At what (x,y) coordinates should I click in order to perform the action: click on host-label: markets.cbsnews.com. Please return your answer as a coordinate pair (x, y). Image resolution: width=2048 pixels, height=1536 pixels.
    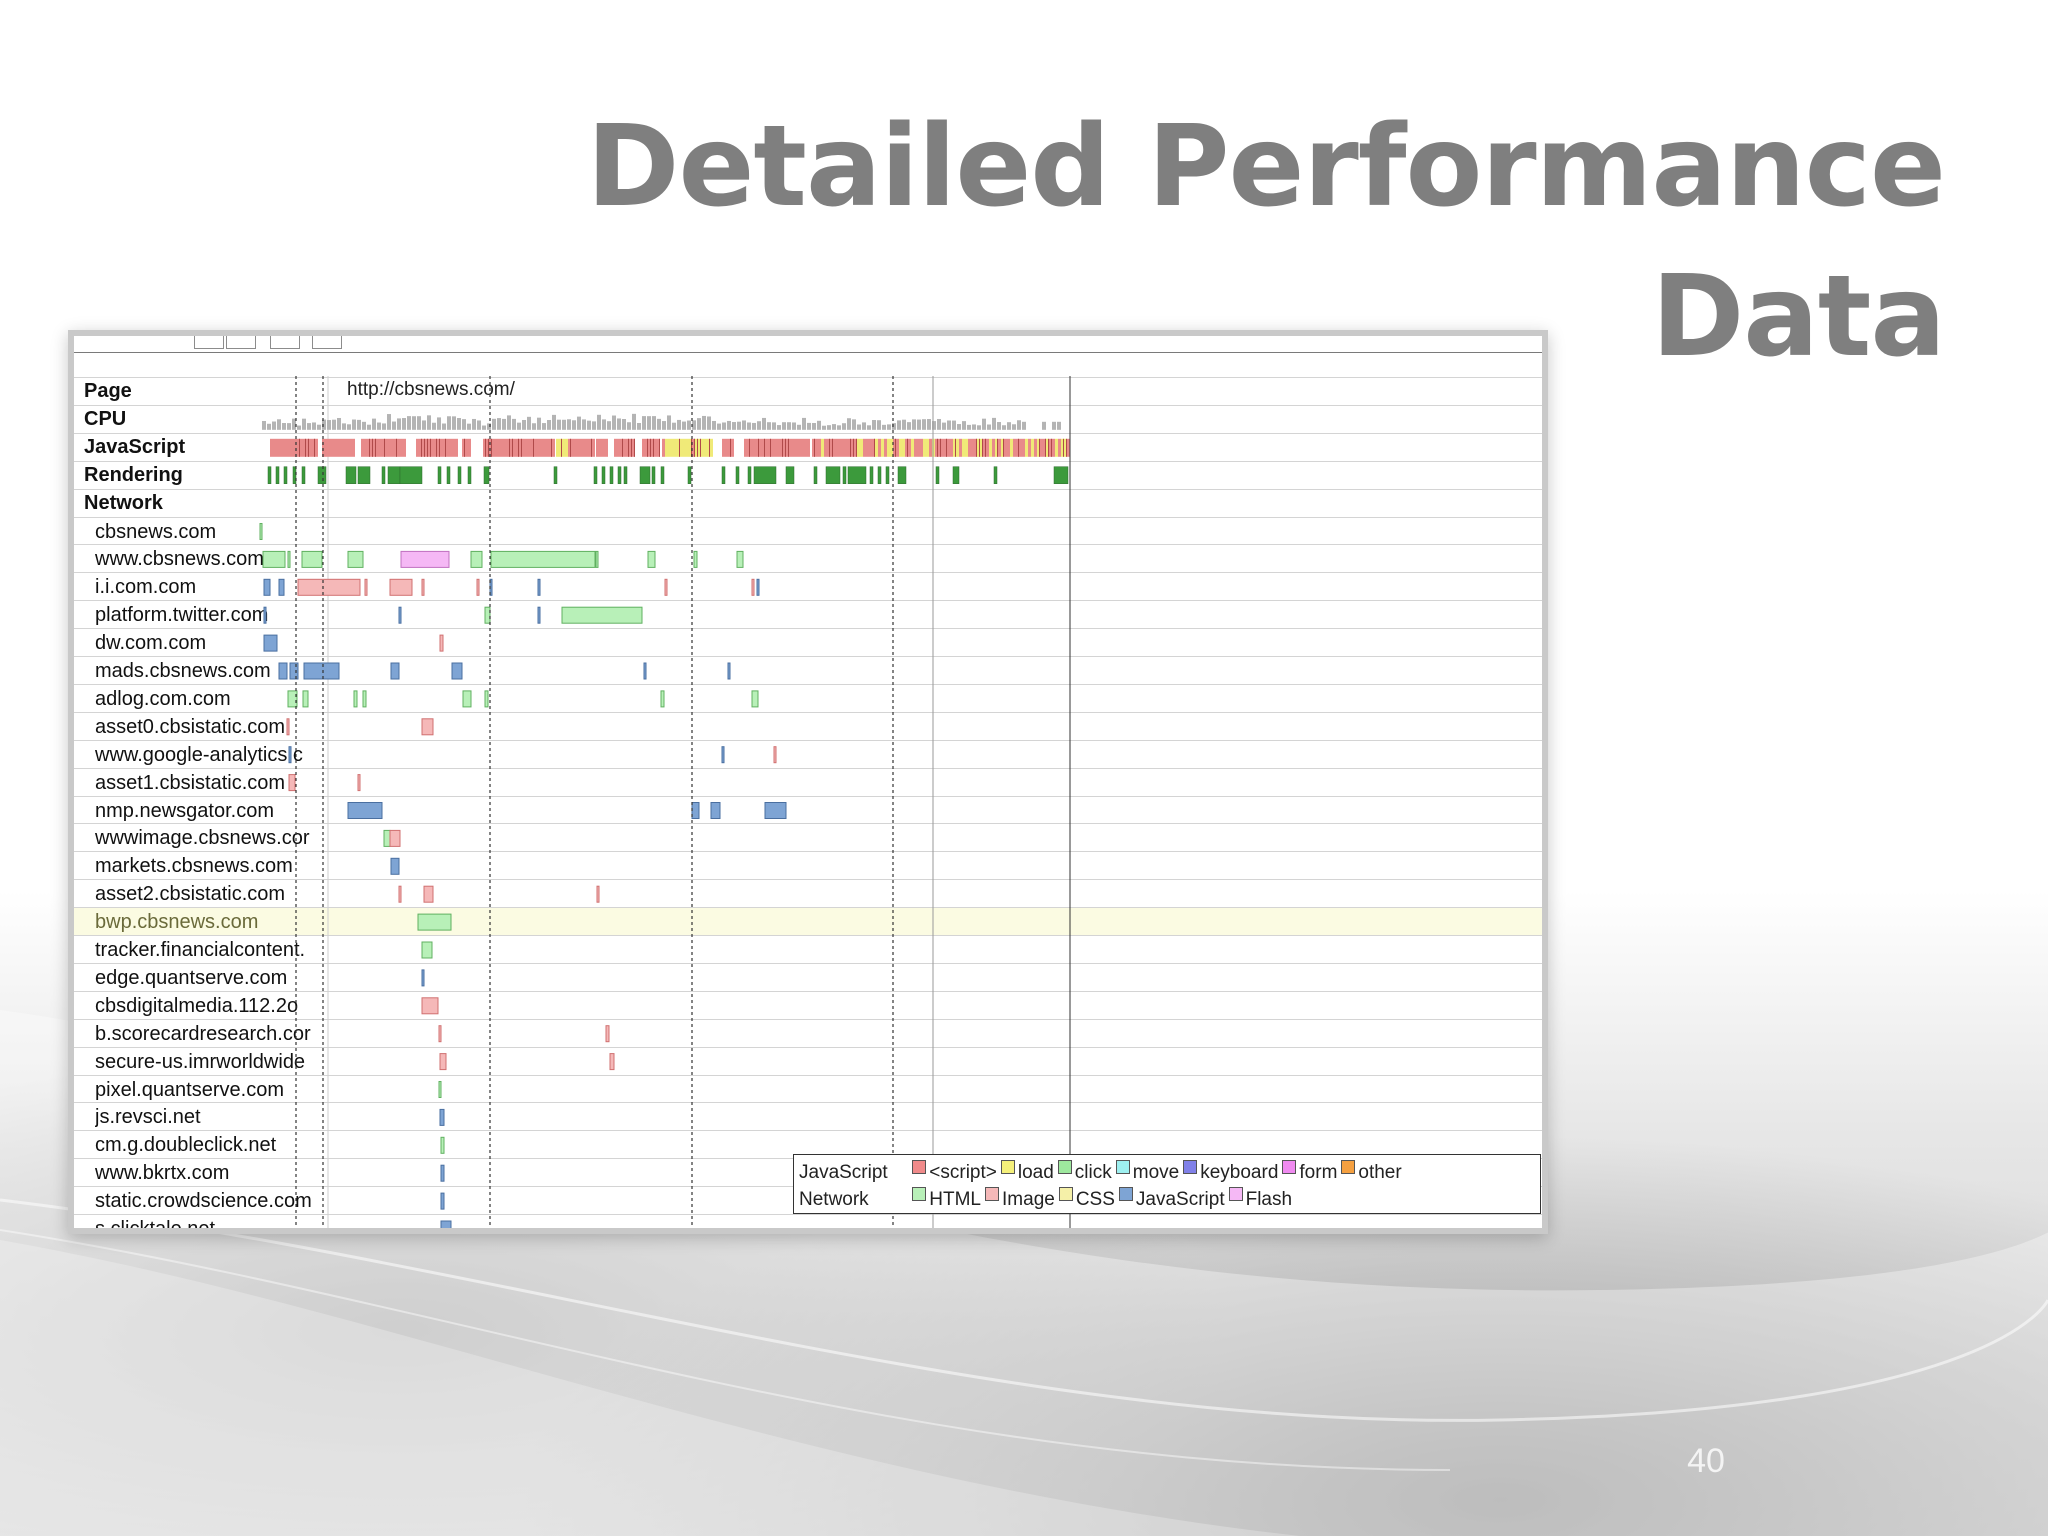
    Looking at the image, I should click on (194, 866).